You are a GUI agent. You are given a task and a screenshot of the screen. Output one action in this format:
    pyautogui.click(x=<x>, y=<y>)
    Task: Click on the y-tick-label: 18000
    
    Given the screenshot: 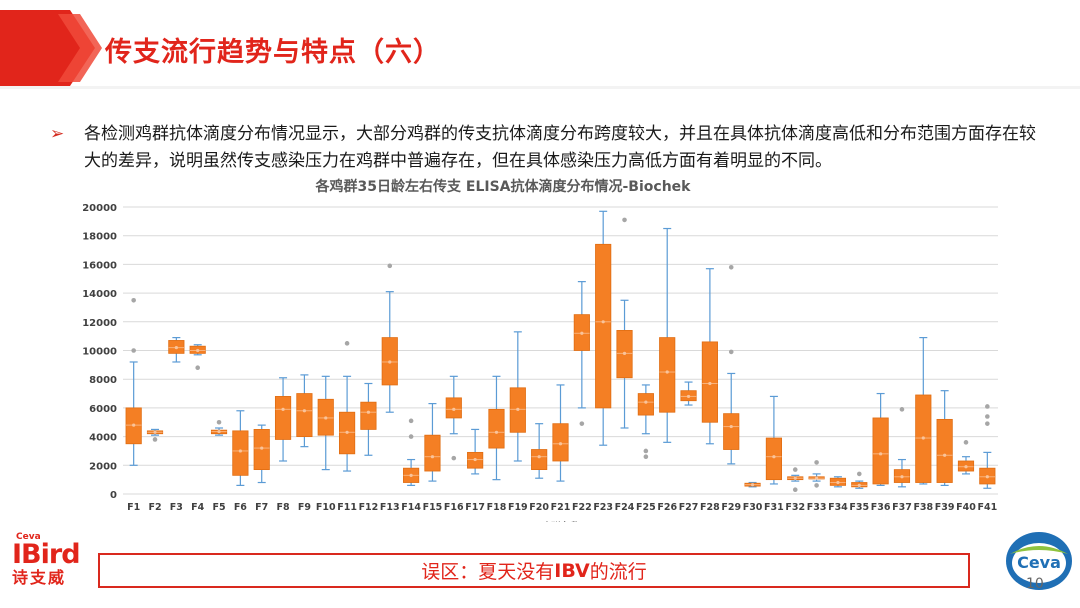 What is the action you would take?
    pyautogui.click(x=100, y=237)
    